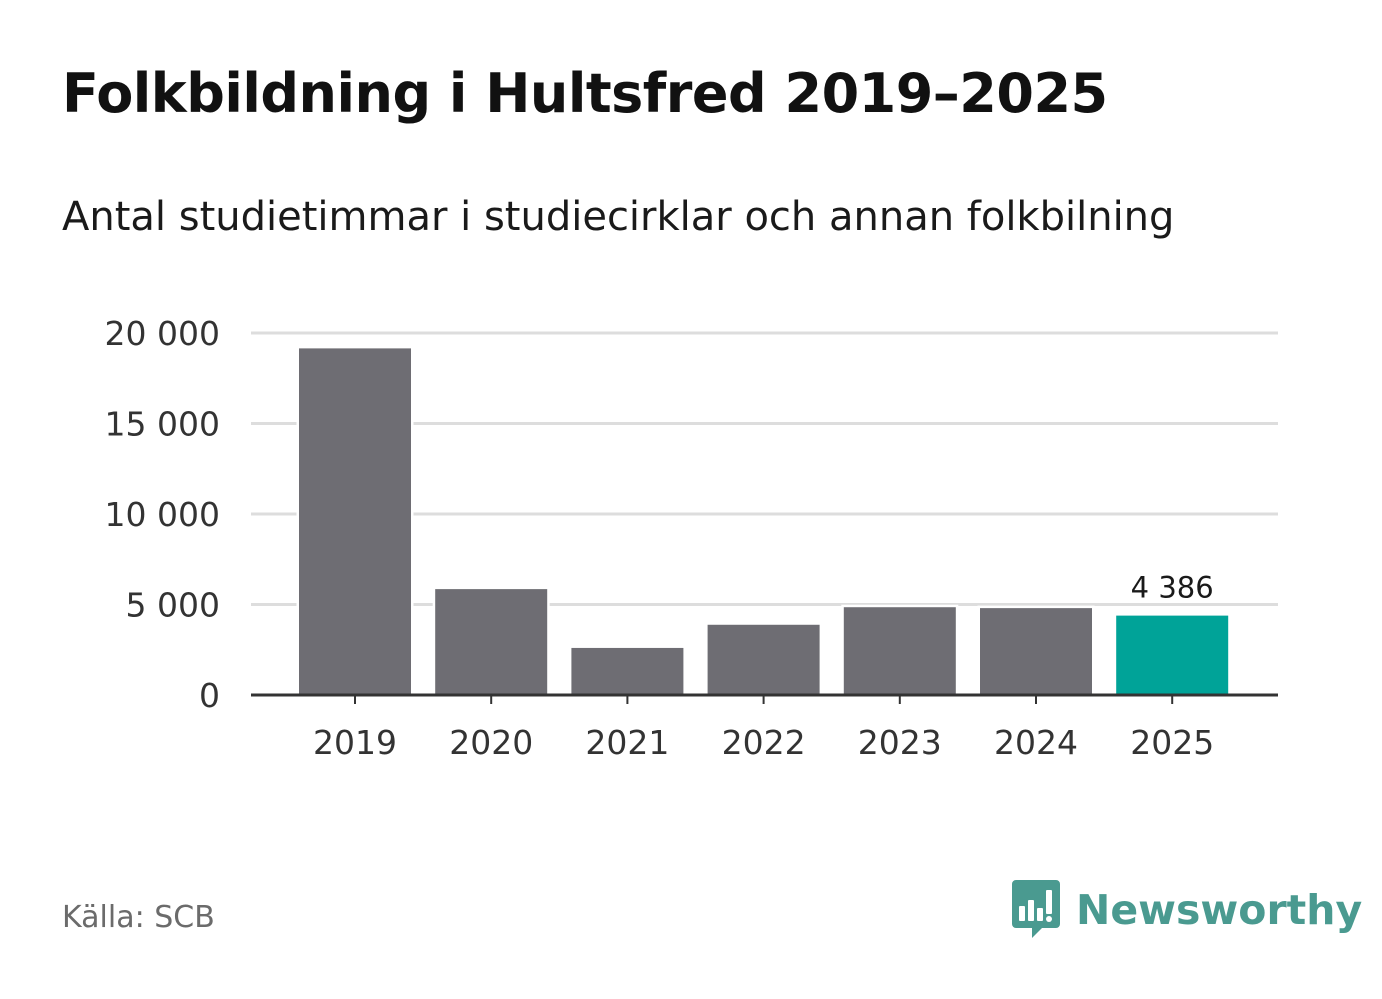  What do you see at coordinates (162, 333) in the screenshot?
I see `y-tick-label: 20 000` at bounding box center [162, 333].